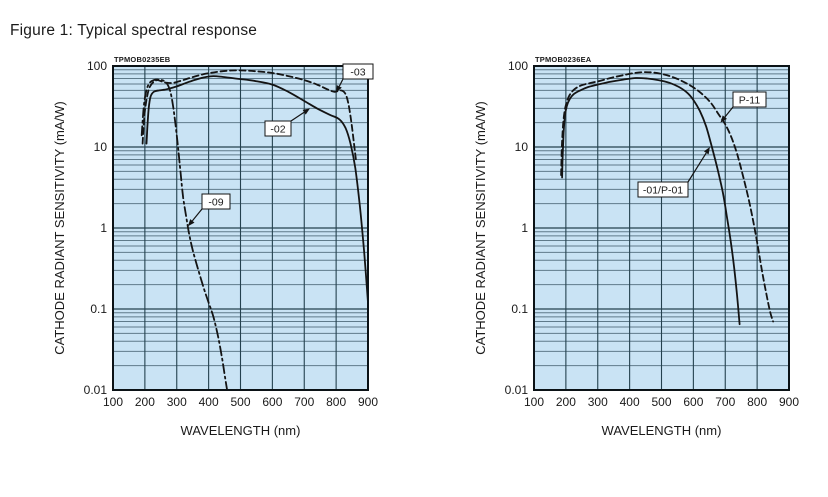  I want to click on figure-title: Figure 1: Typical spectral response, so click(134, 30).